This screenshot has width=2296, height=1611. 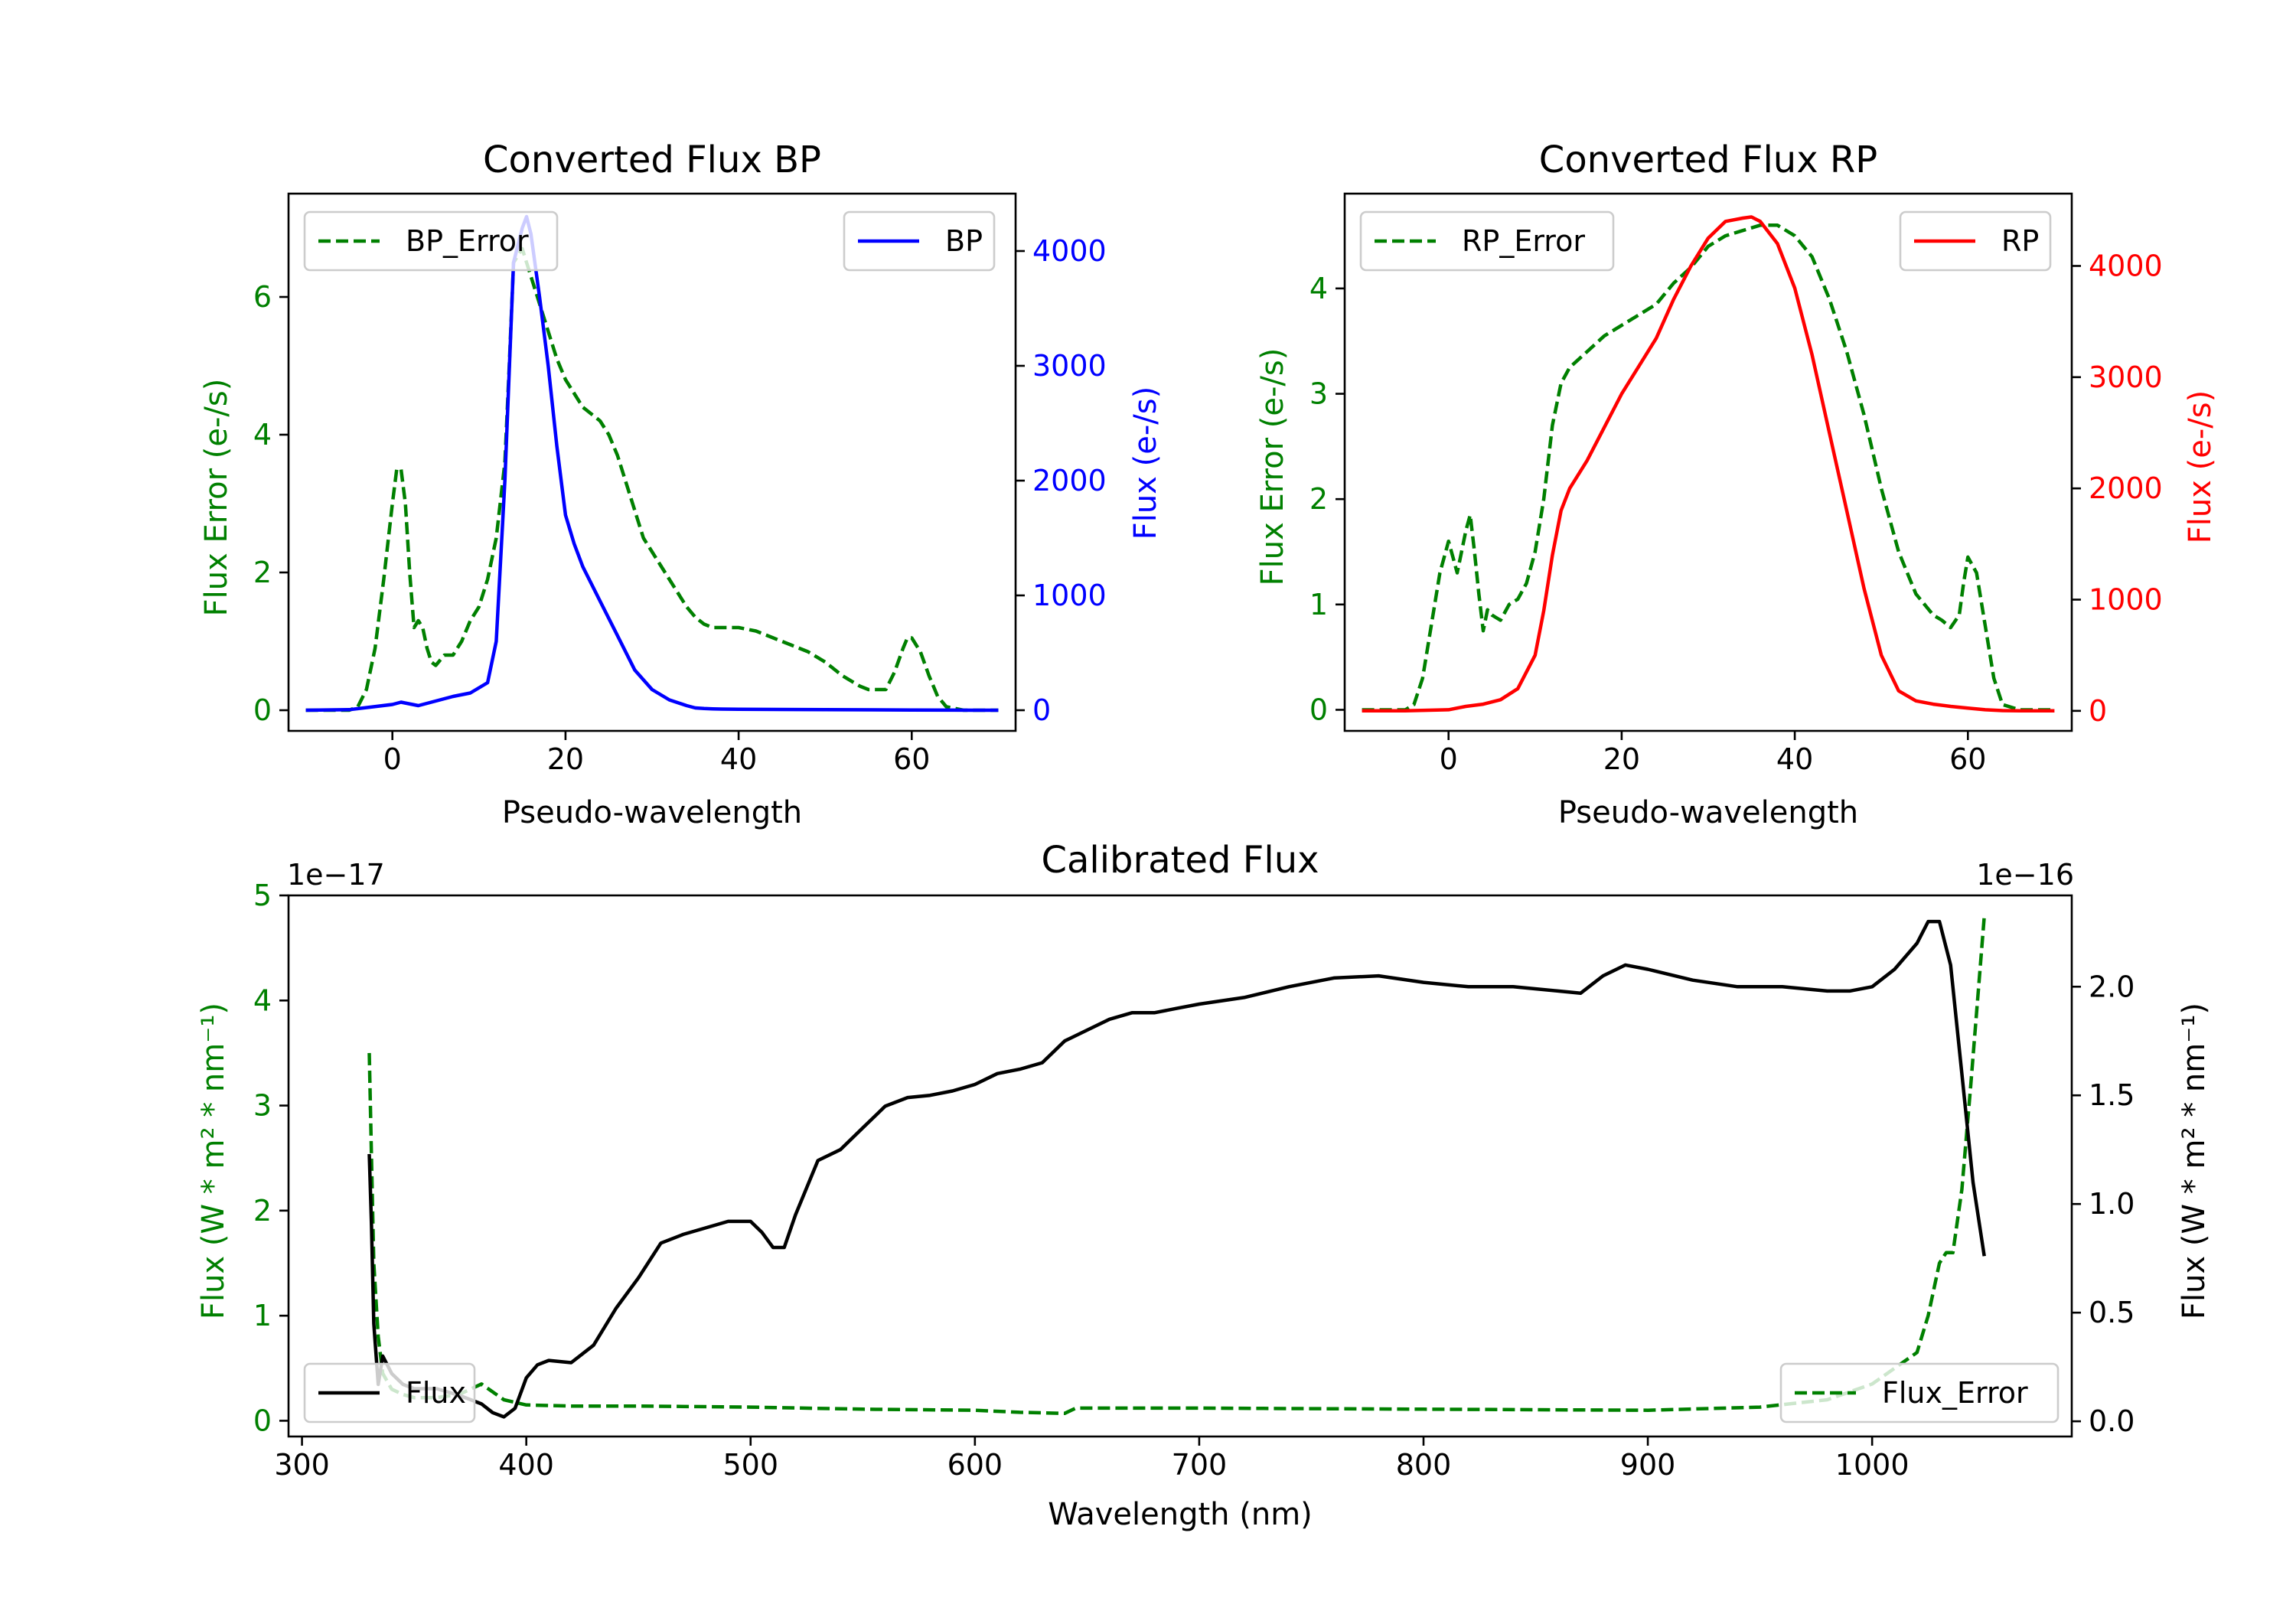 What do you see at coordinates (2194, 1161) in the screenshot?
I see `y-axis-right-label-calibrated: Flux (W * m² * nm⁻¹)` at bounding box center [2194, 1161].